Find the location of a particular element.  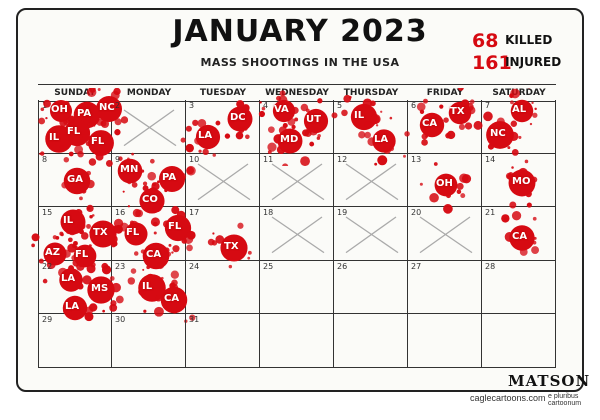

day-number: 16 is located at coordinates (120, 213).